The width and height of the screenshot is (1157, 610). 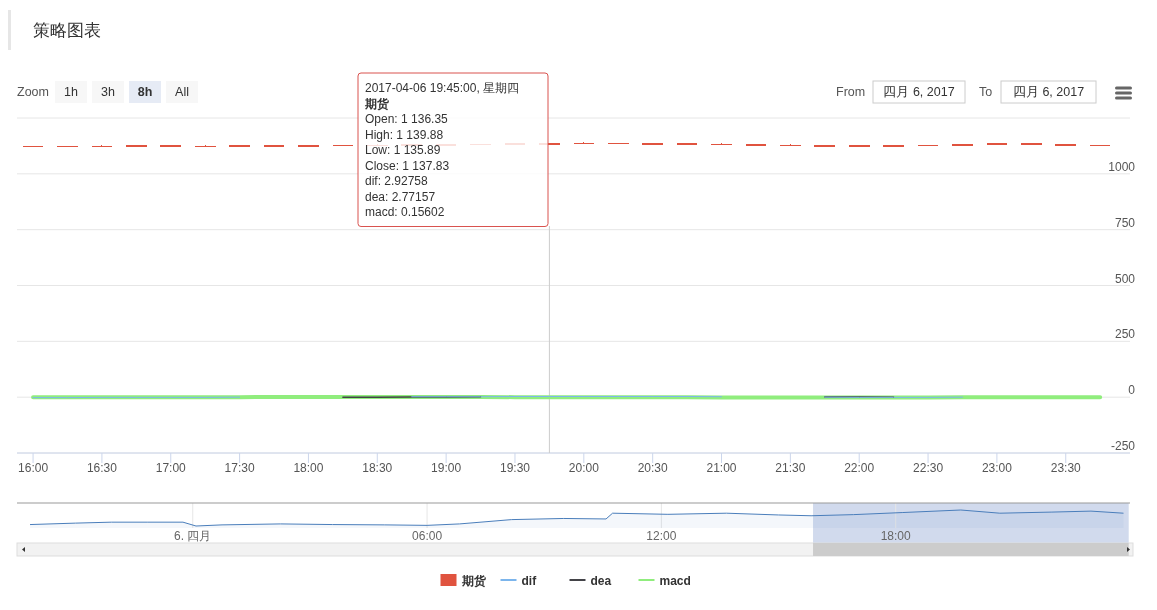 I want to click on annotation: Open: 1 136.35, so click(x=407, y=119).